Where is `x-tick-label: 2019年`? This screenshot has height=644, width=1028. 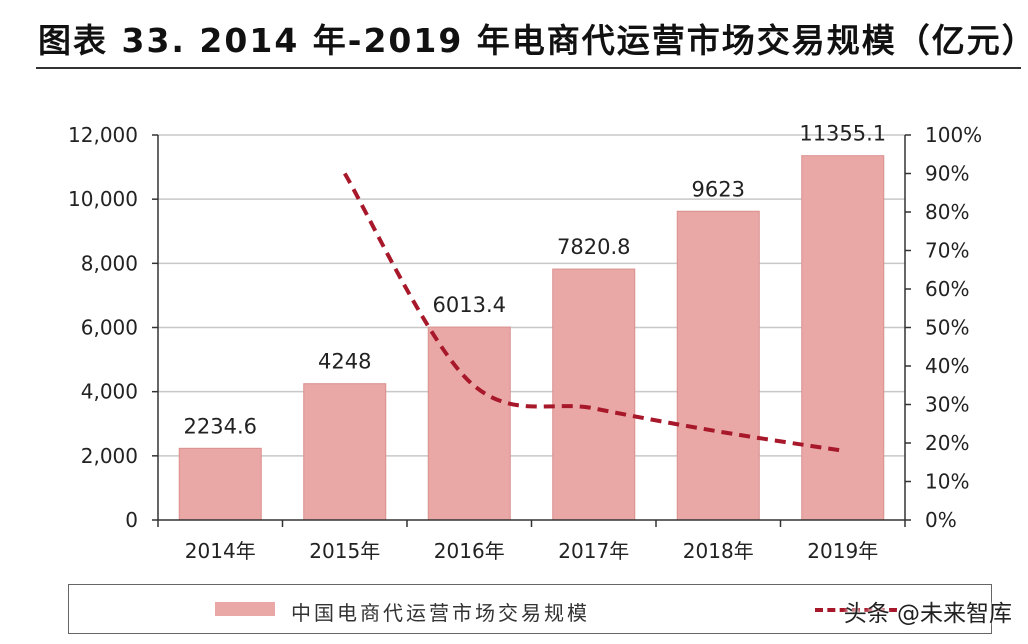
x-tick-label: 2019年 is located at coordinates (842, 551).